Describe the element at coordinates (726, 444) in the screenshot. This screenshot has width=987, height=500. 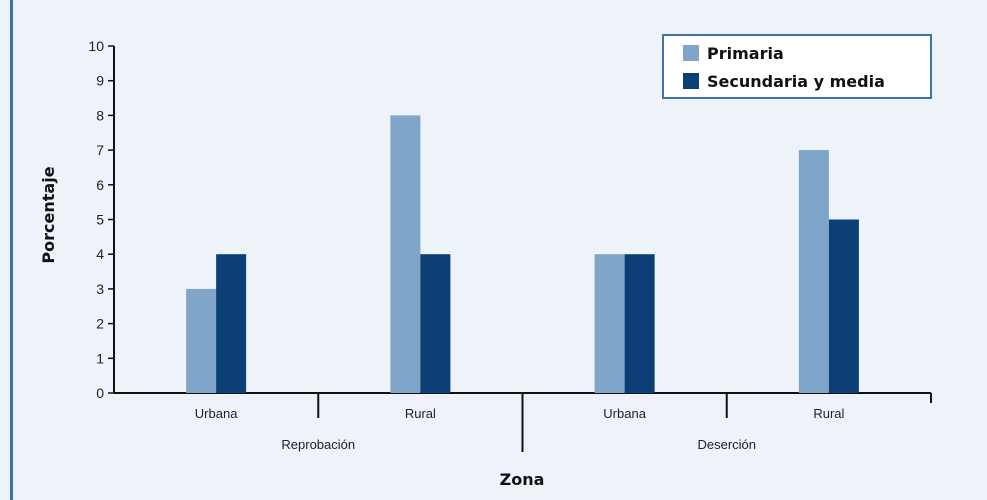
I see `x-group-label: Deserción` at that location.